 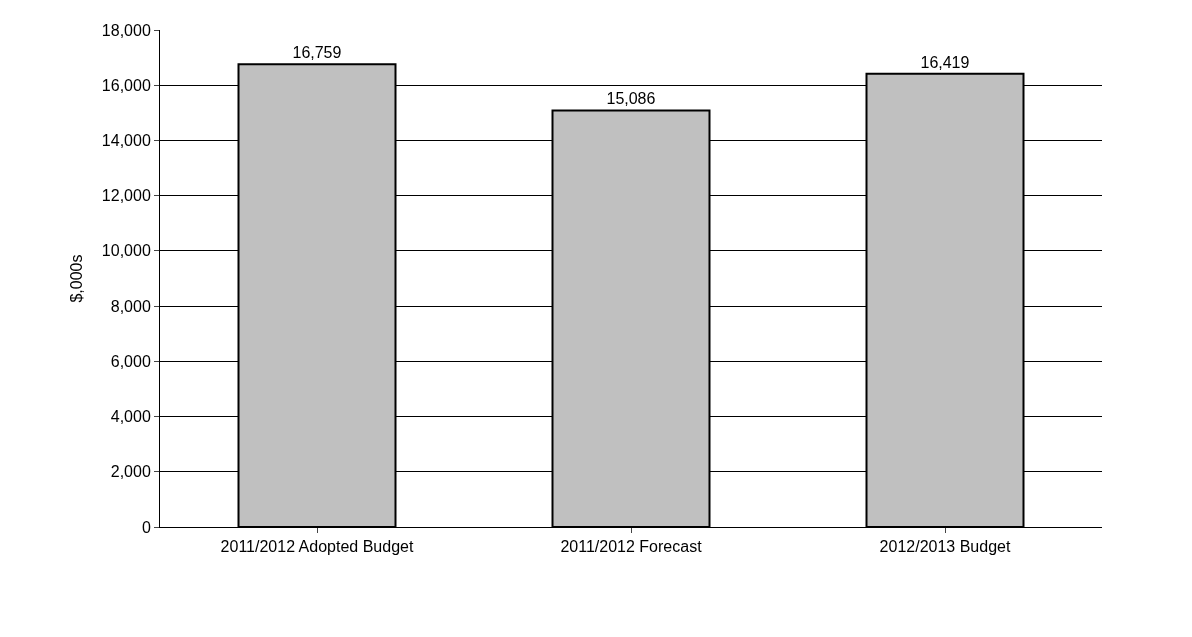 What do you see at coordinates (631, 99) in the screenshot?
I see `data-label: 15,086` at bounding box center [631, 99].